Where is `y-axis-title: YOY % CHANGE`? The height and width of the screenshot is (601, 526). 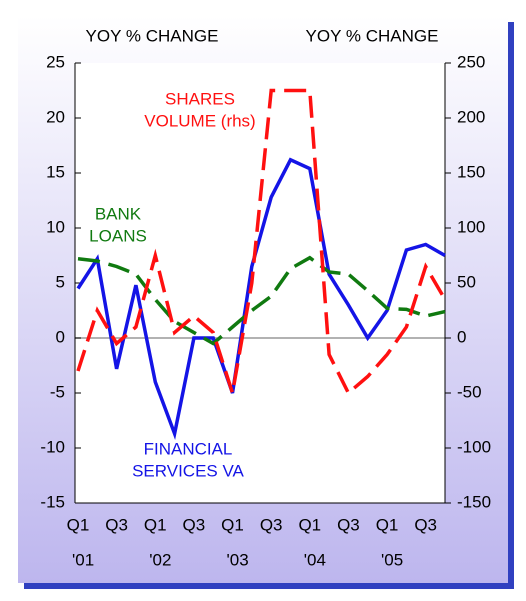 y-axis-title: YOY % CHANGE is located at coordinates (152, 35).